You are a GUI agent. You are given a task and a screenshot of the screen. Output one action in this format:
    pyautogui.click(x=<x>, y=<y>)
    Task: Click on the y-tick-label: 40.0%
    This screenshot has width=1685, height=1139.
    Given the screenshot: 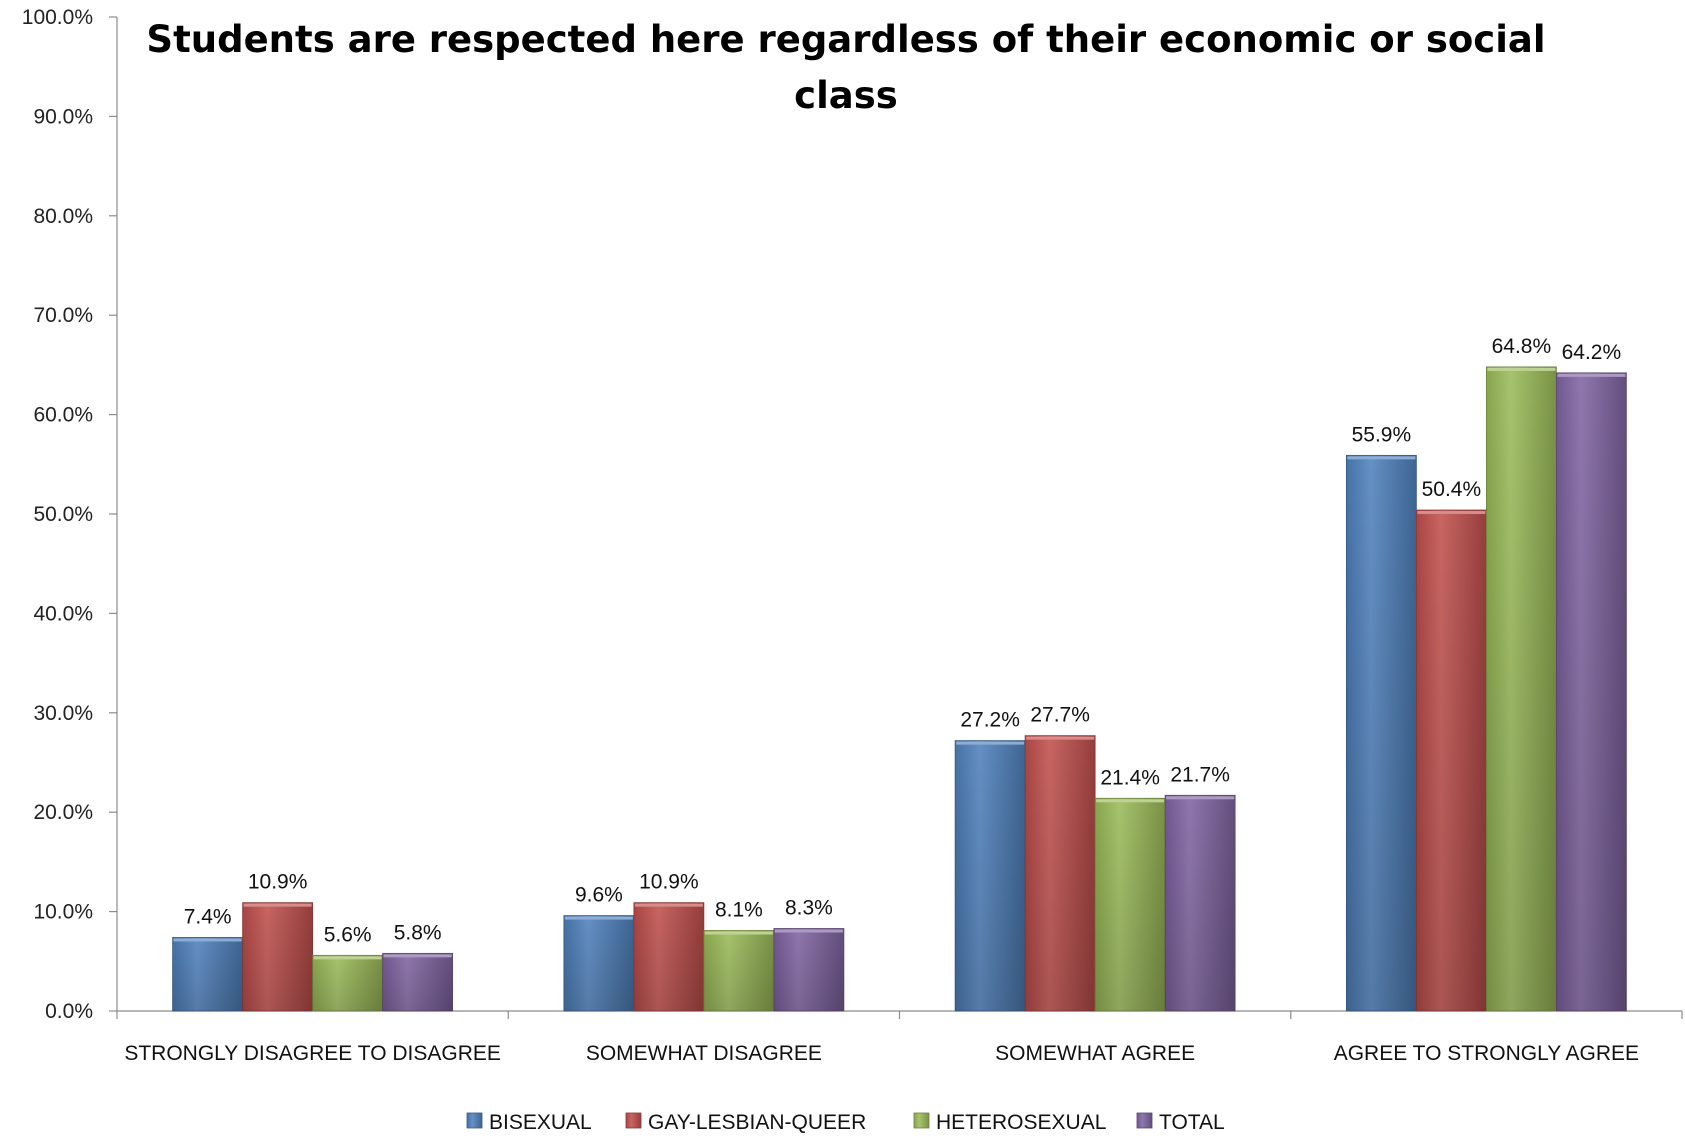 What is the action you would take?
    pyautogui.click(x=63, y=613)
    